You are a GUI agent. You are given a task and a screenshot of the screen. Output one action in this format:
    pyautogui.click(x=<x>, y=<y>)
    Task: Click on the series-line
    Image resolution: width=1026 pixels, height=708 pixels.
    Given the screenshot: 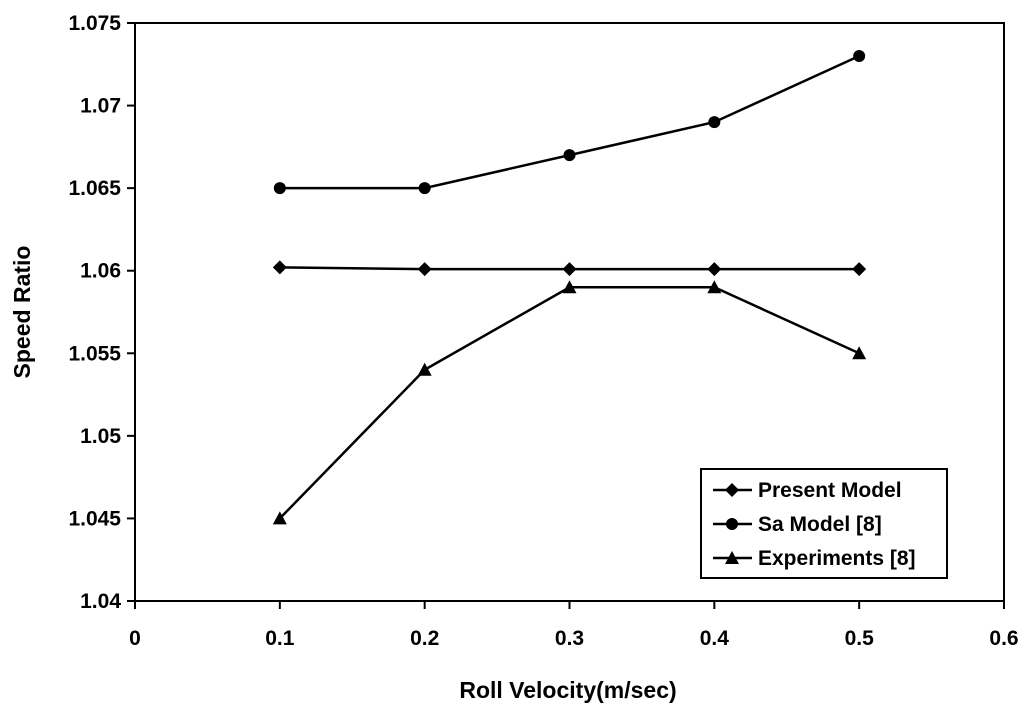 What is the action you would take?
    pyautogui.click(x=569, y=122)
    